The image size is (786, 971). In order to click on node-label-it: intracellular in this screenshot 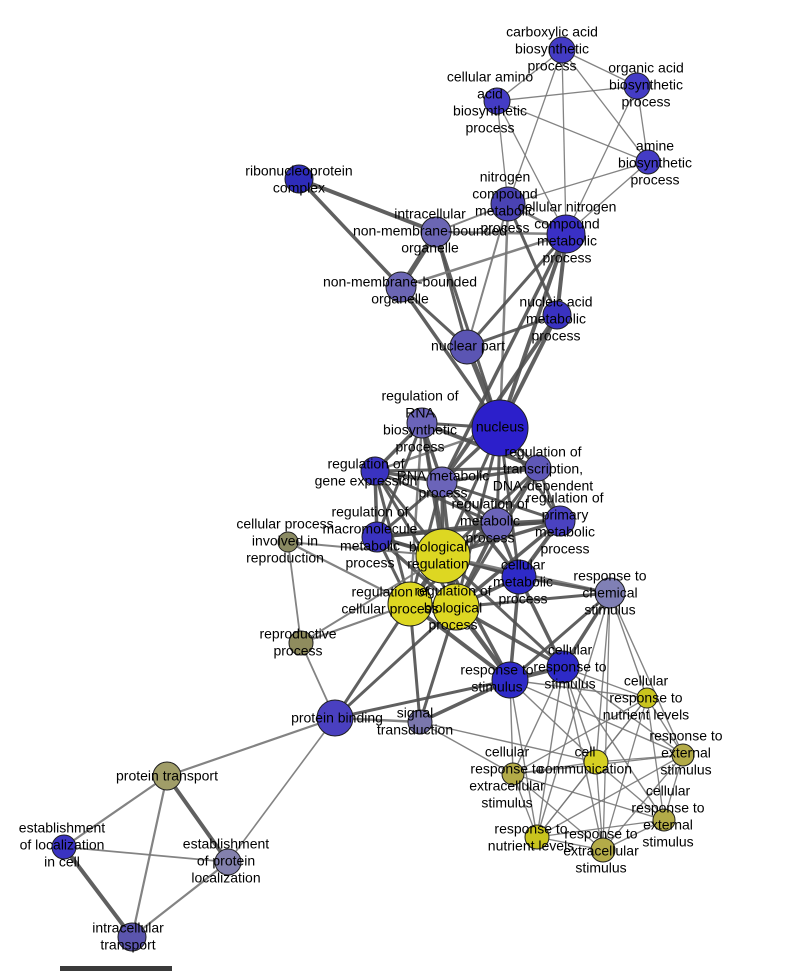, I will do `click(128, 928)`.